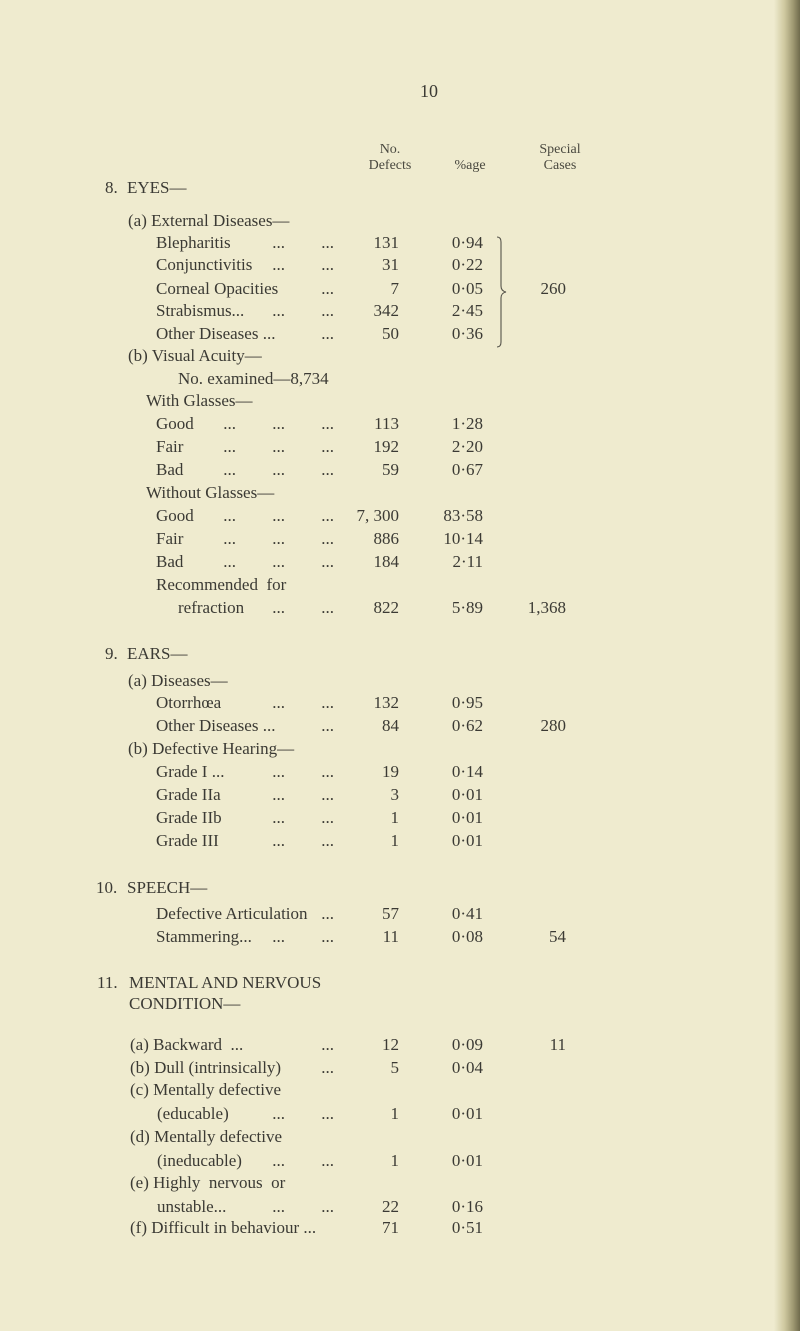 This screenshot has height=1331, width=800. I want to click on percentage: 0·09, so click(467, 1044).